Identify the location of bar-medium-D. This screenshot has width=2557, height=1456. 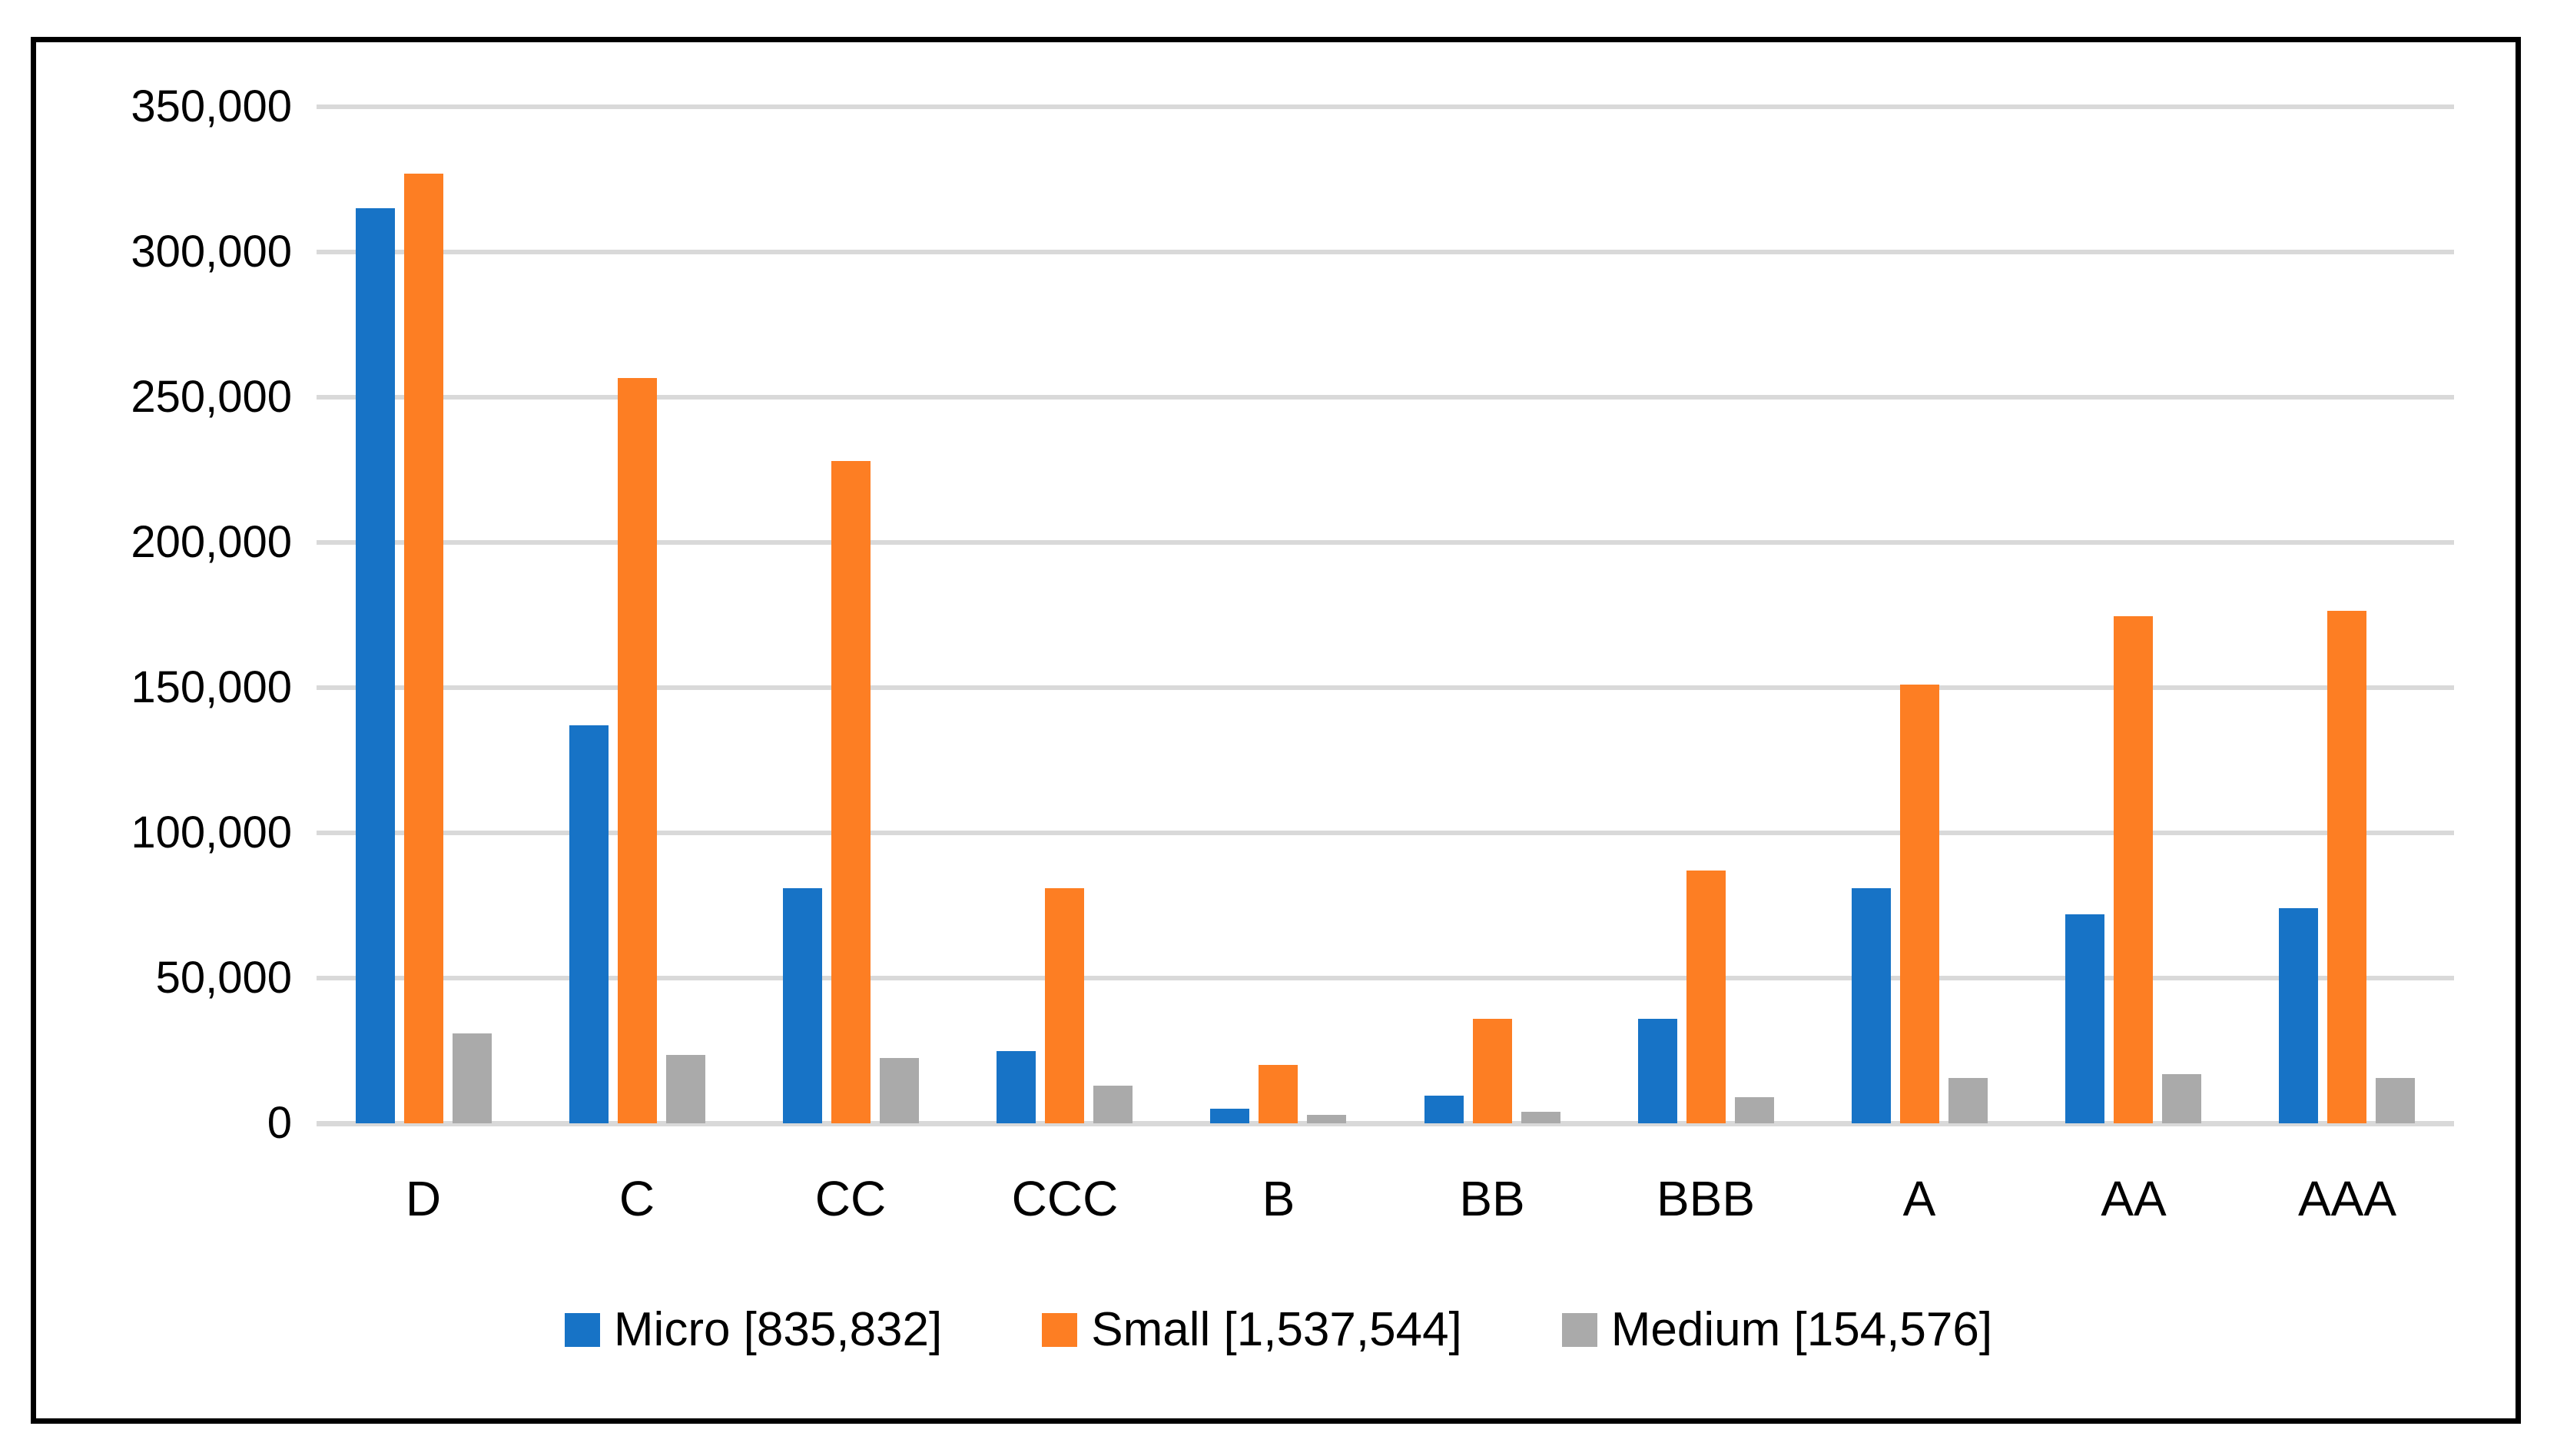
(472, 1078).